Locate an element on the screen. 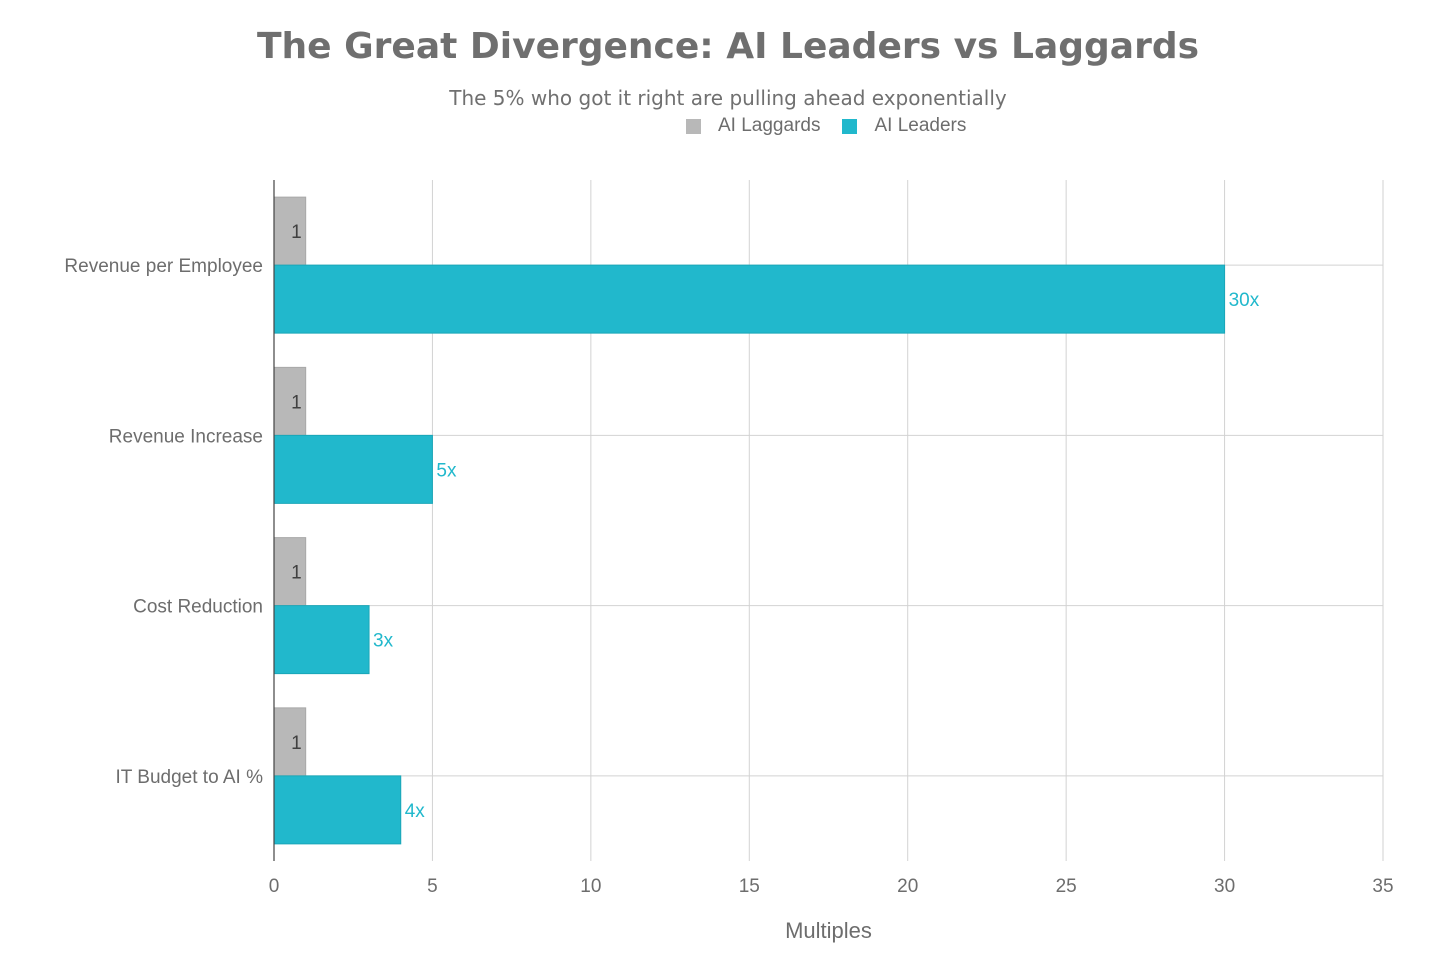  x-tick-label-6: 30 is located at coordinates (1224, 886).